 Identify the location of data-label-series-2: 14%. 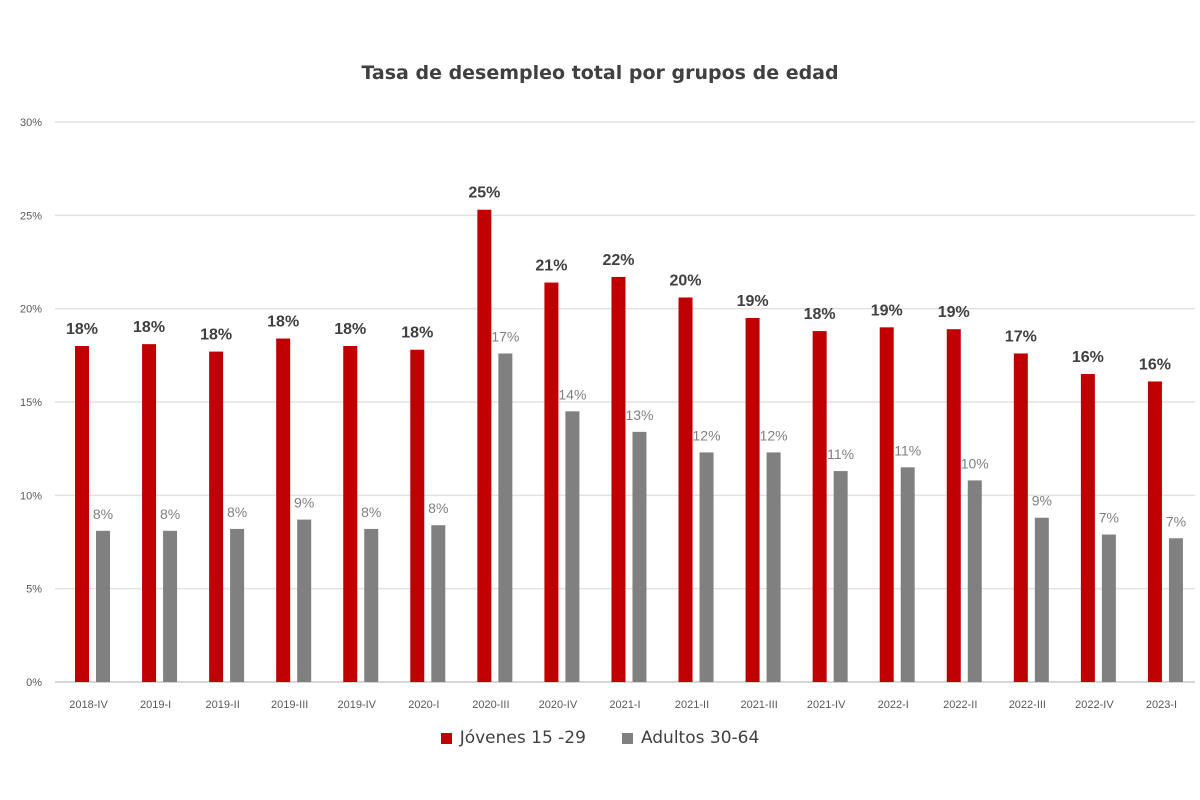
(572, 394).